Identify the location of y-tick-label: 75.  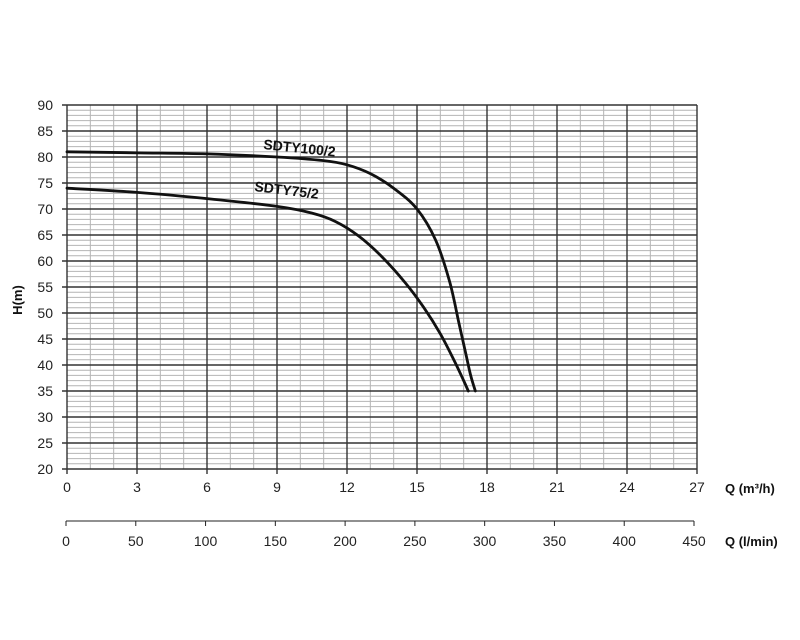
(45, 183).